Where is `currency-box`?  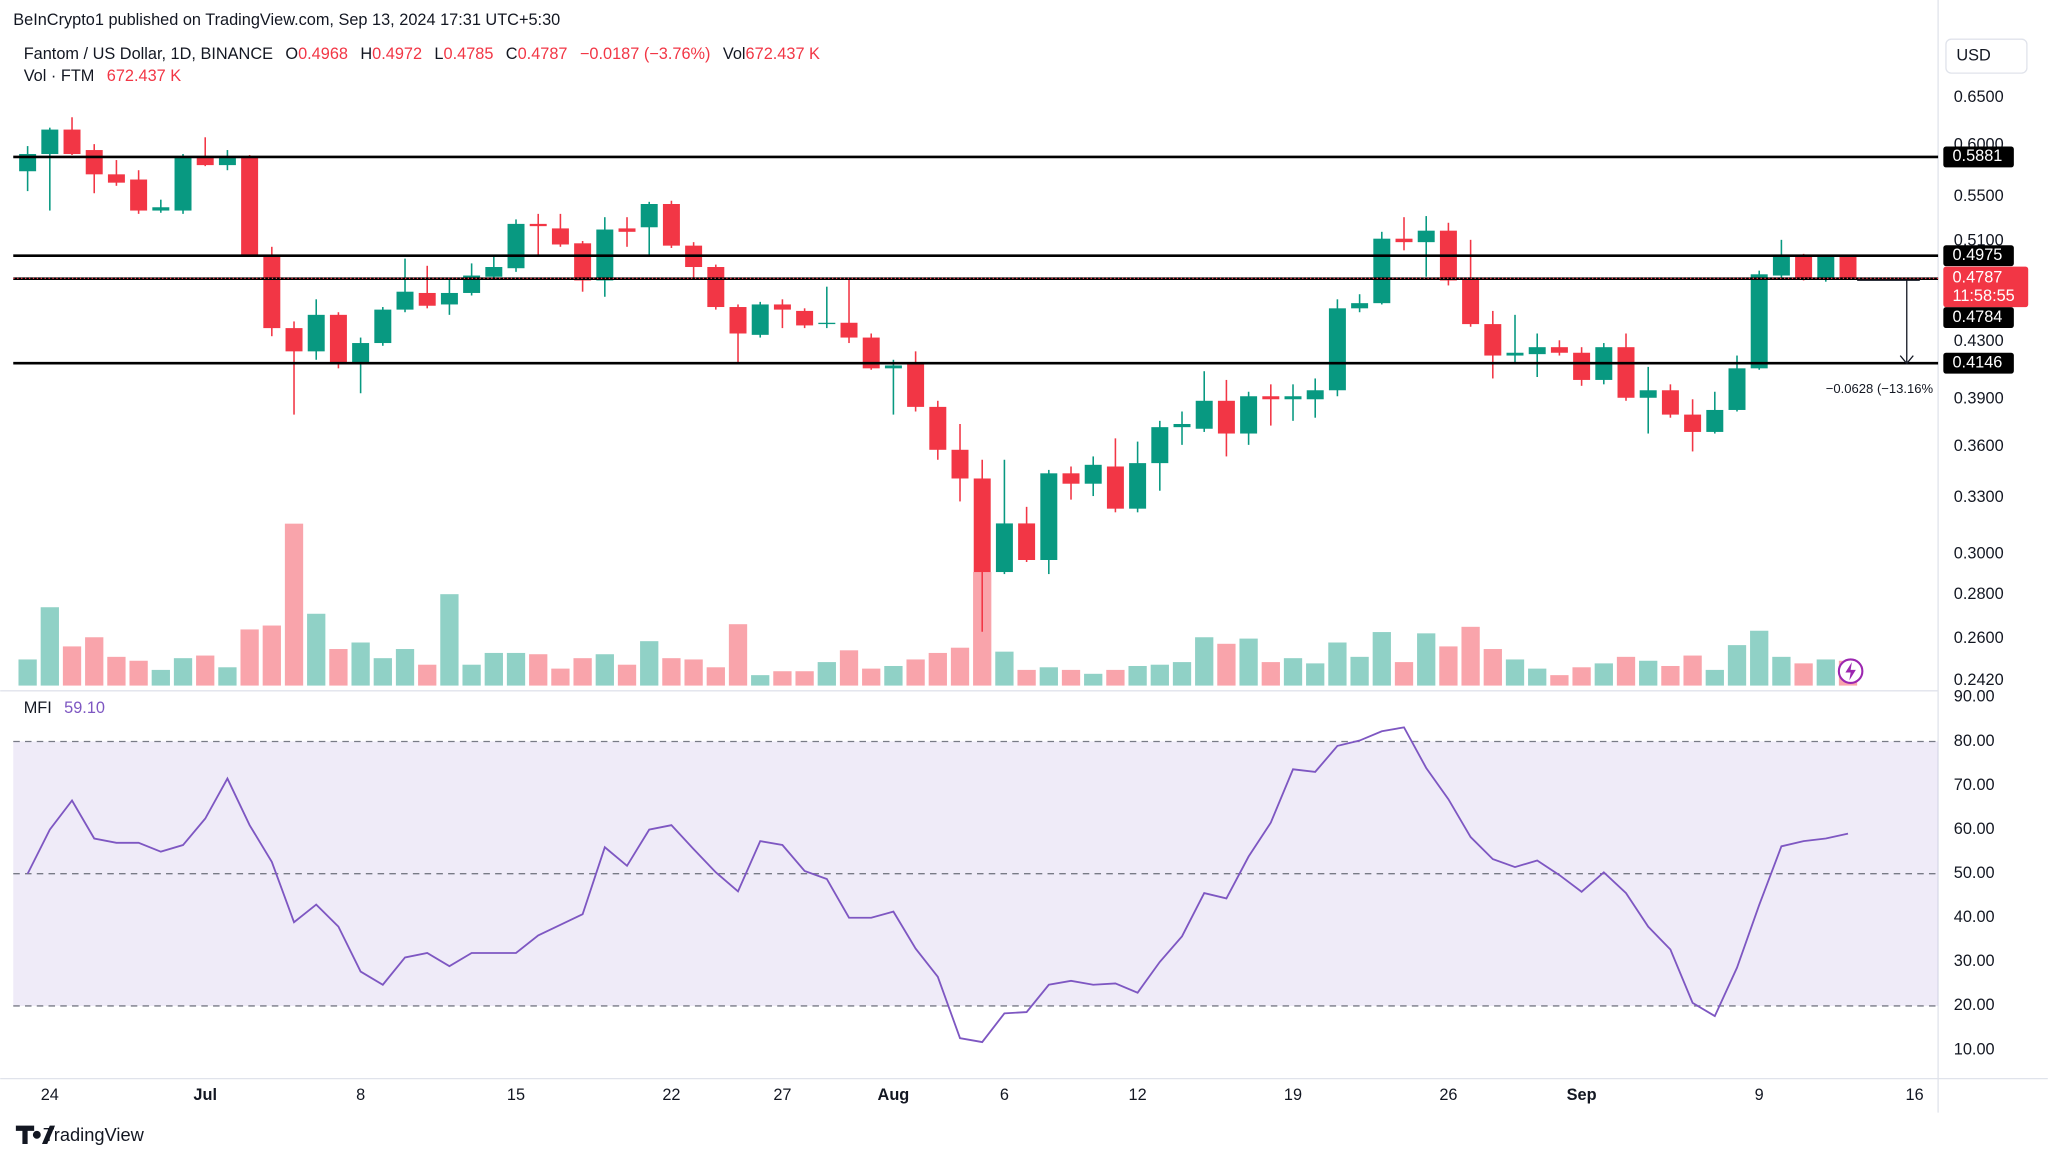 currency-box is located at coordinates (1986, 56).